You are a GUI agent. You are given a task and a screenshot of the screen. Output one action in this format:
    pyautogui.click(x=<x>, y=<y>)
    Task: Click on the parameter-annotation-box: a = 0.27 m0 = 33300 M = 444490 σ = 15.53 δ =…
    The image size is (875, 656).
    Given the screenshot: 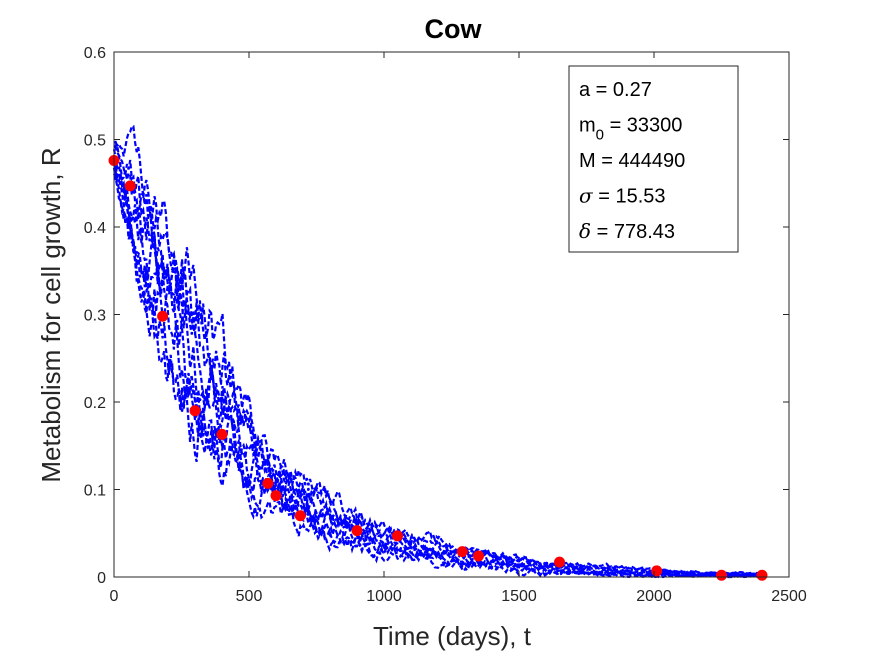 What is the action you would take?
    pyautogui.click(x=653, y=159)
    